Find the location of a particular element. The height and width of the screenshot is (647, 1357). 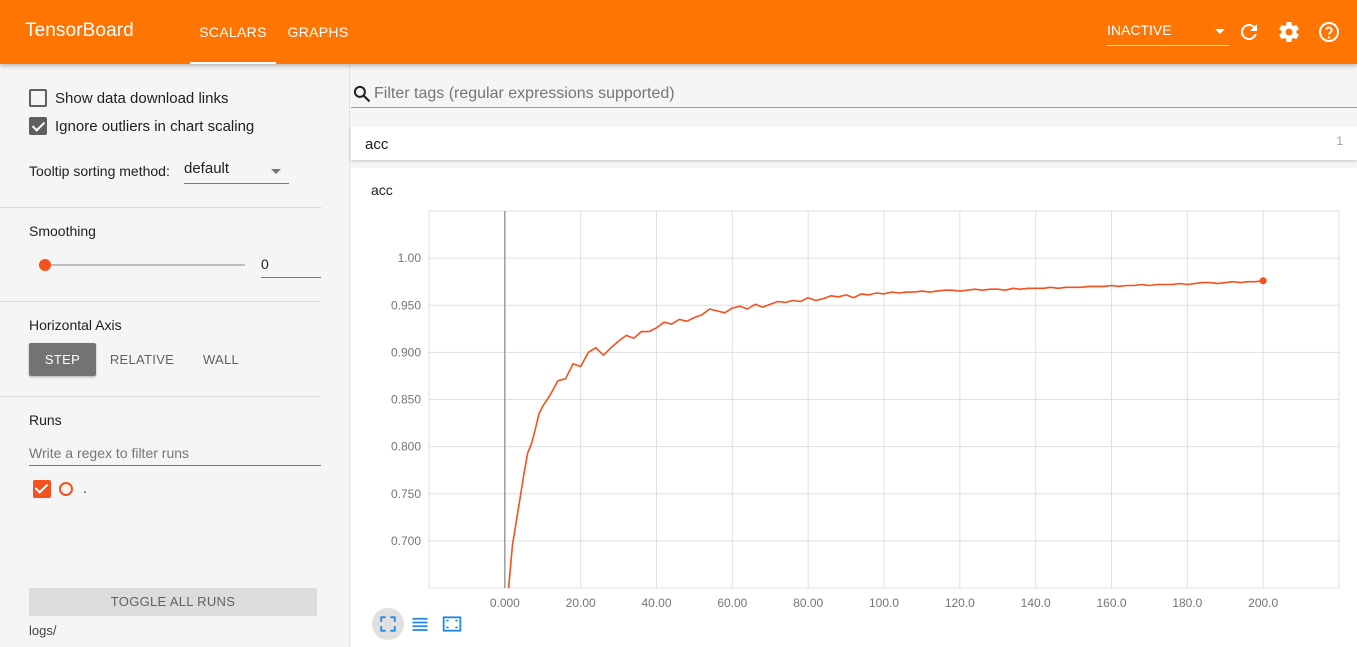

runs-filter-input: Write a regex to filter runs is located at coordinates (175, 454).